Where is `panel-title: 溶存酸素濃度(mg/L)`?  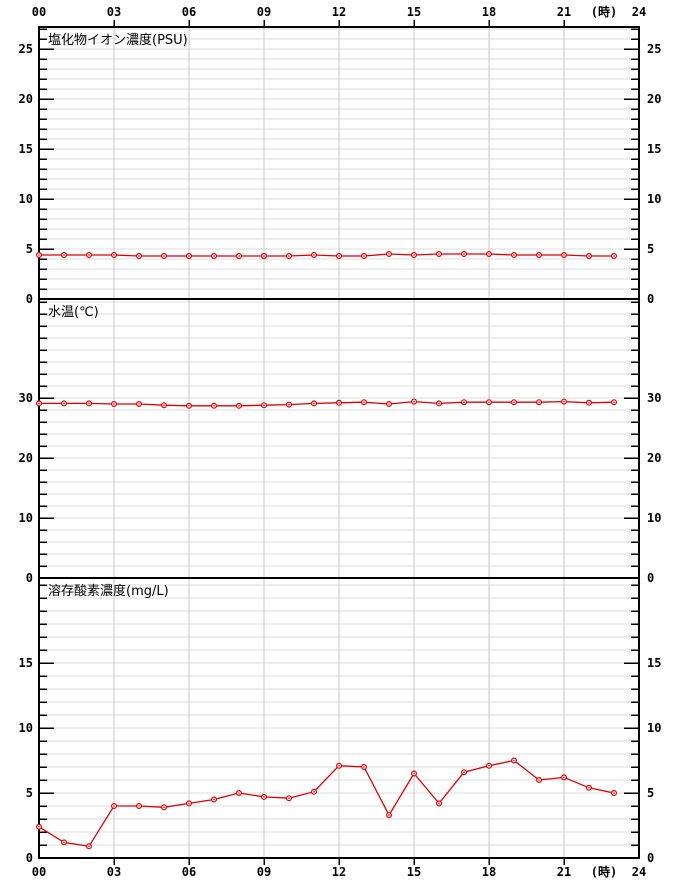 panel-title: 溶存酸素濃度(mg/L) is located at coordinates (108, 591).